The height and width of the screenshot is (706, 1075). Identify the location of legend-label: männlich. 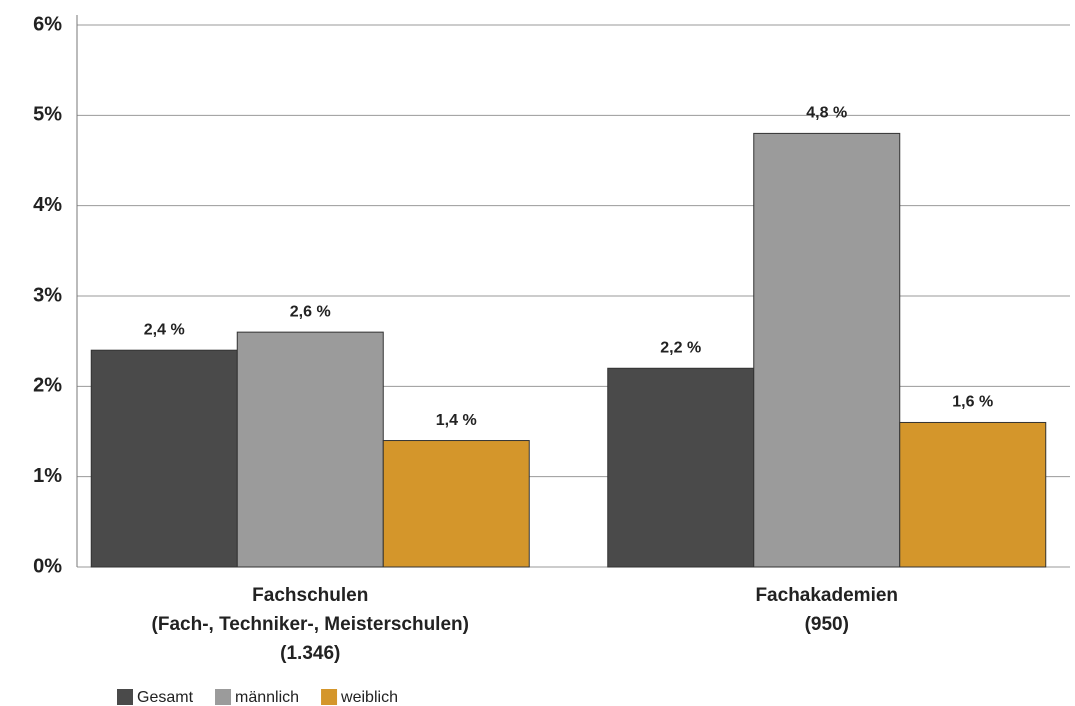
(267, 697).